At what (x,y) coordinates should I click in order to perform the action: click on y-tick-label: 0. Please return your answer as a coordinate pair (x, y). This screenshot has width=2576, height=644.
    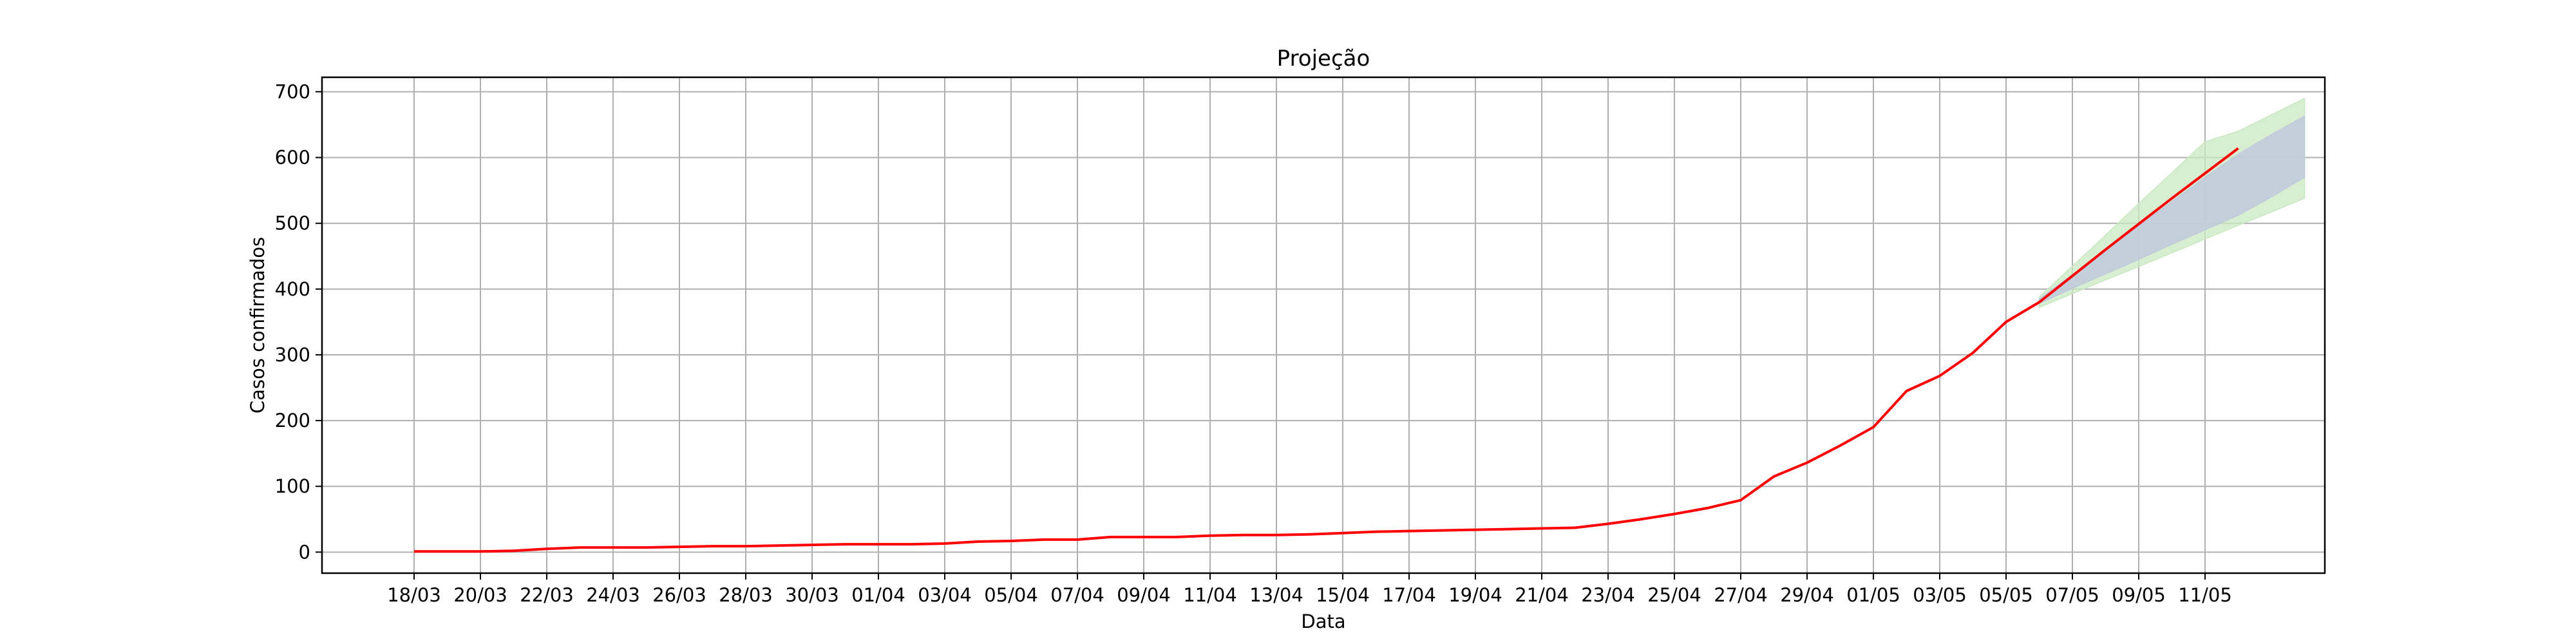
    Looking at the image, I should click on (304, 552).